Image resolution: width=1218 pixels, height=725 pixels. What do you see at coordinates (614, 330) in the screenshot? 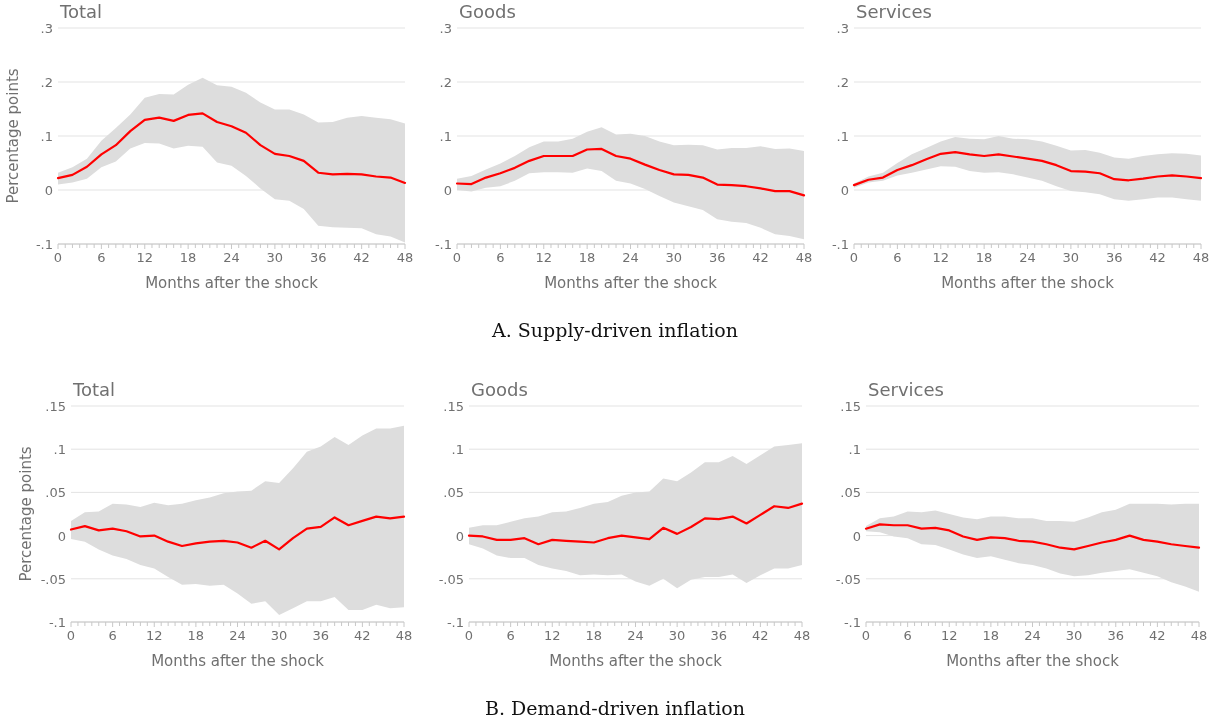
I see `text: A. Supply-driven inflation` at bounding box center [614, 330].